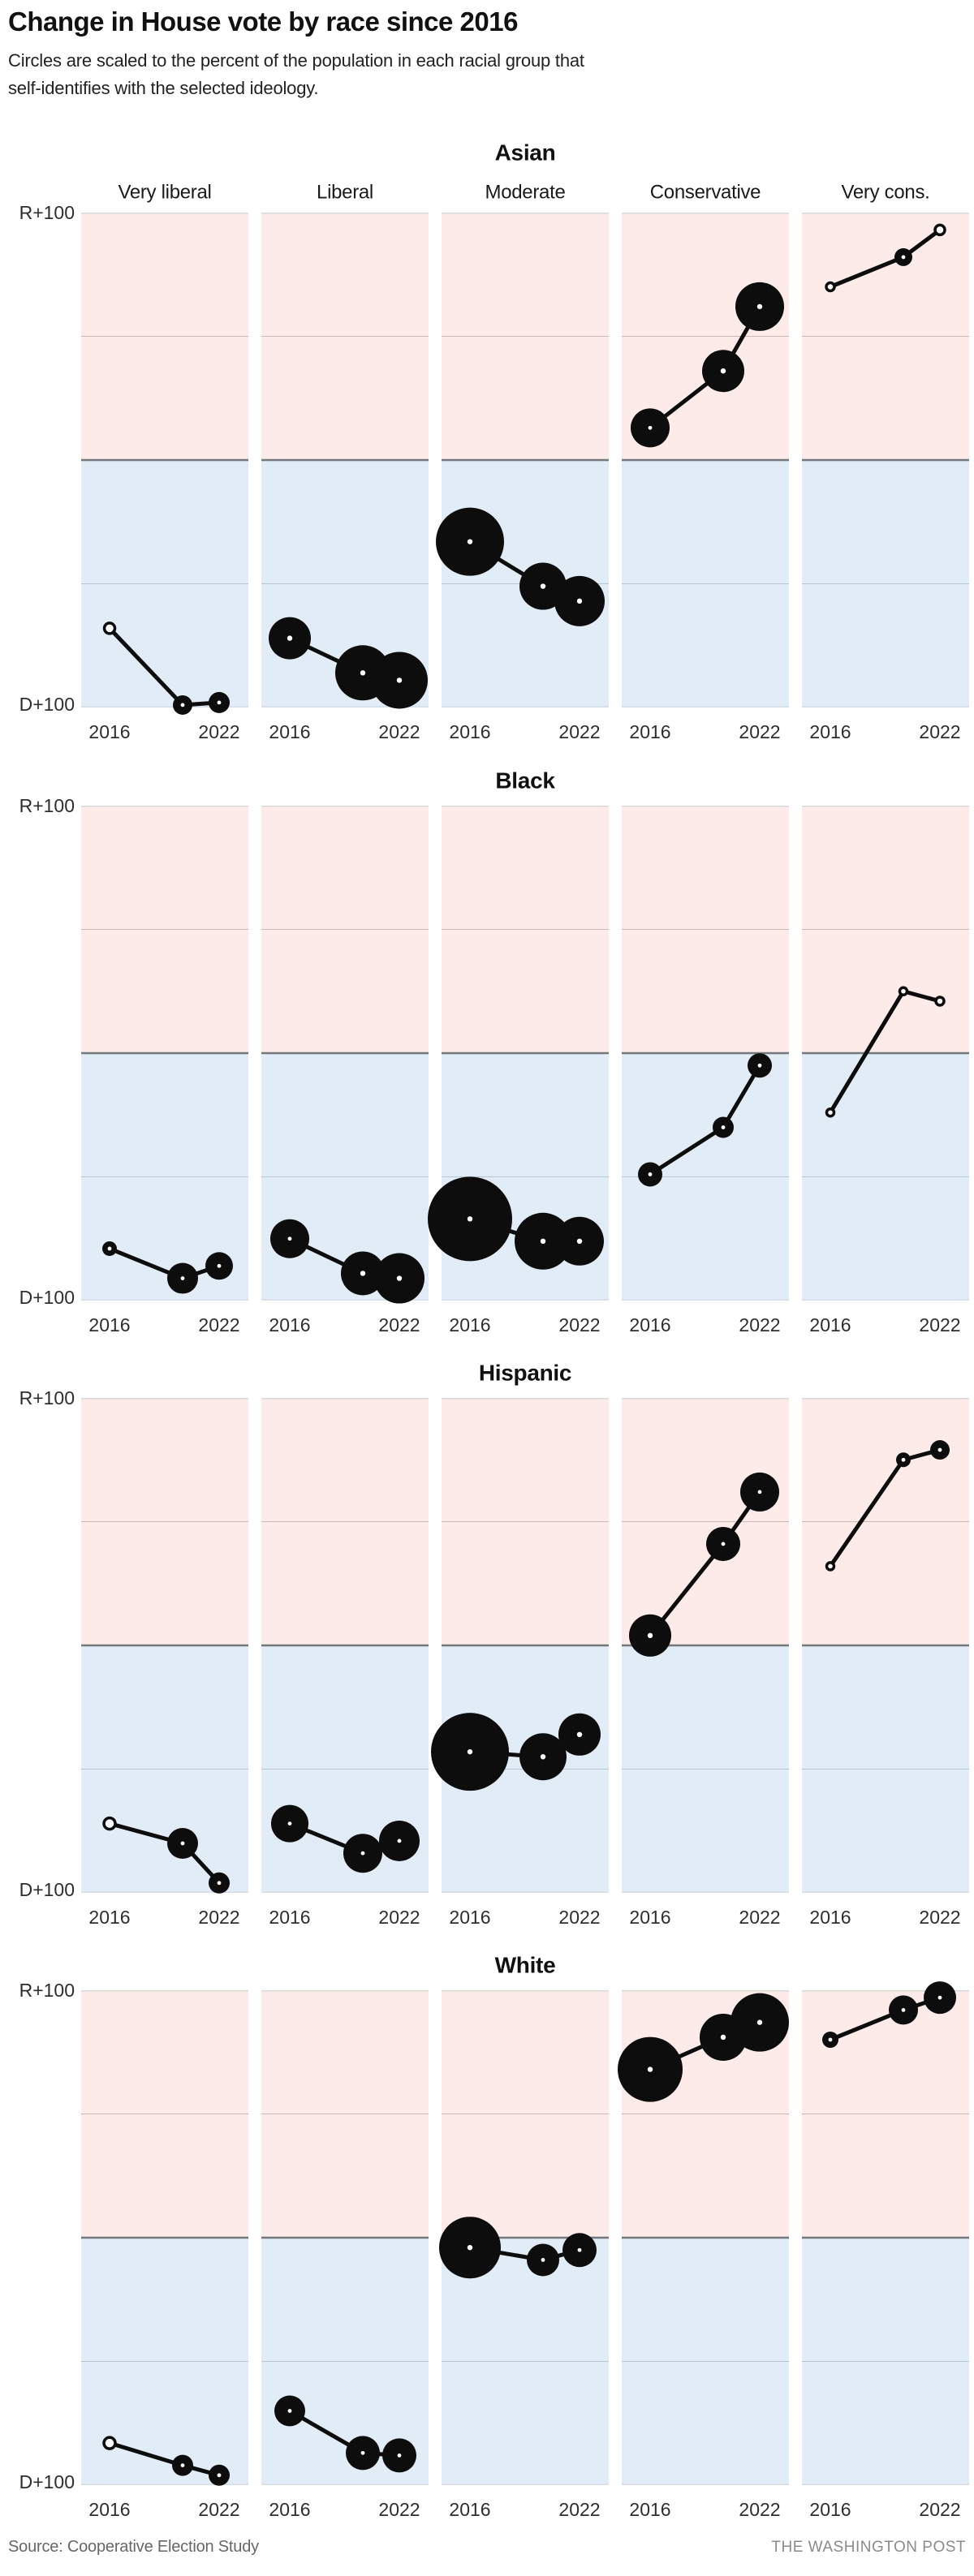  Describe the element at coordinates (705, 192) in the screenshot. I see `ideology-header: Conservative` at that location.